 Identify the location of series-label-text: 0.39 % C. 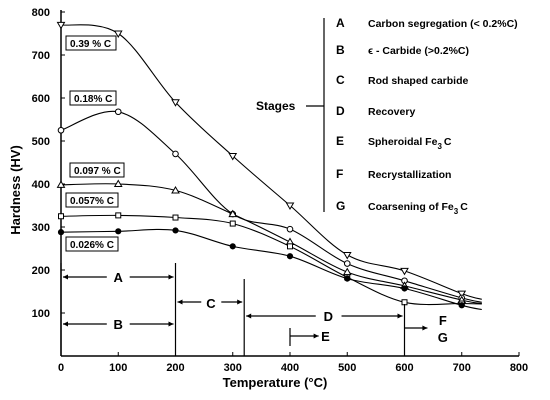
(90, 44).